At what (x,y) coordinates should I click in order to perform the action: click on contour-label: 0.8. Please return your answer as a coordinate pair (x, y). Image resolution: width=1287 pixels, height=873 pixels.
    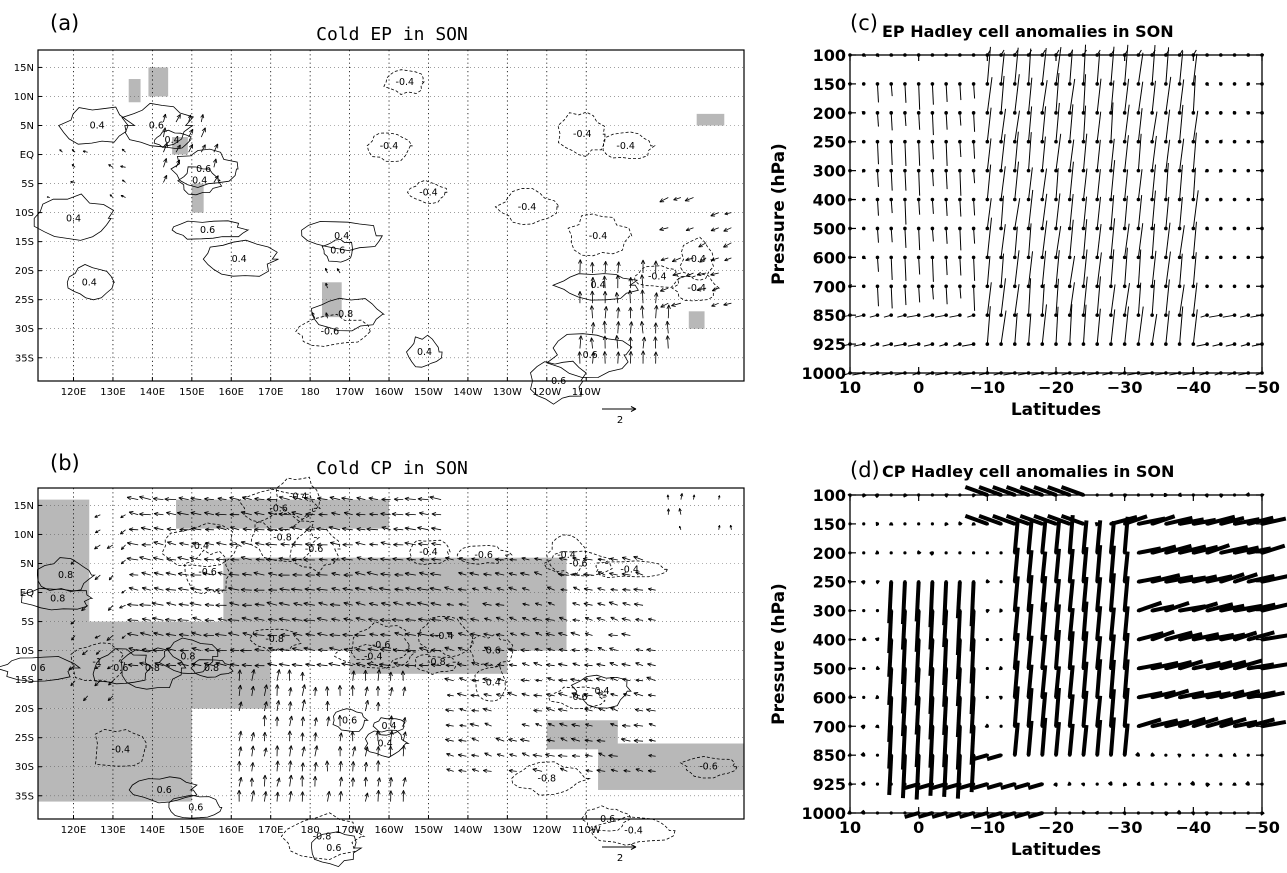
    Looking at the image, I should click on (211, 668).